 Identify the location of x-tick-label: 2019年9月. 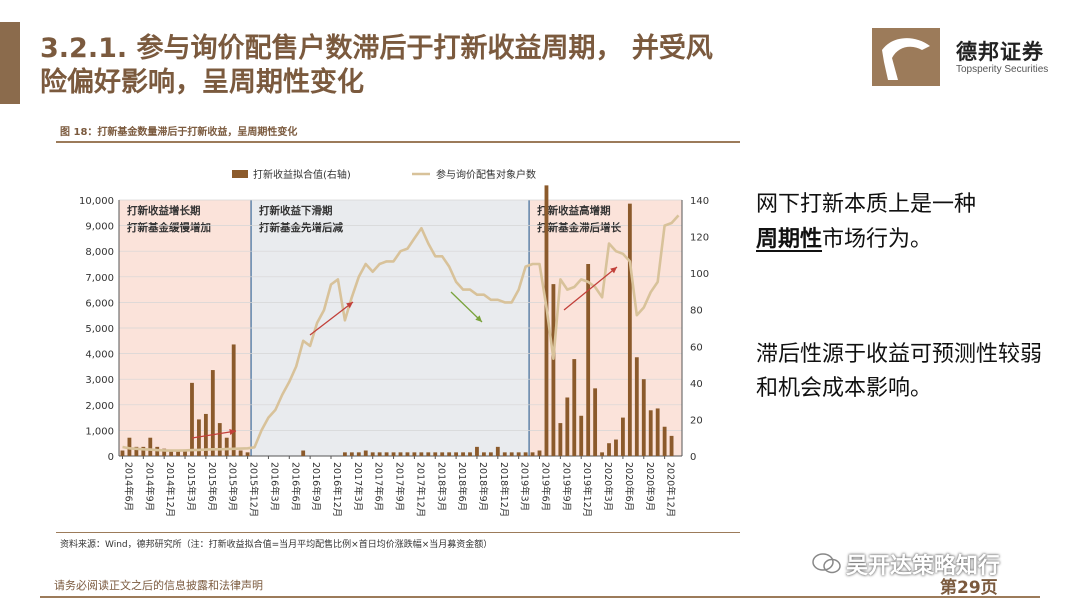
(566, 486).